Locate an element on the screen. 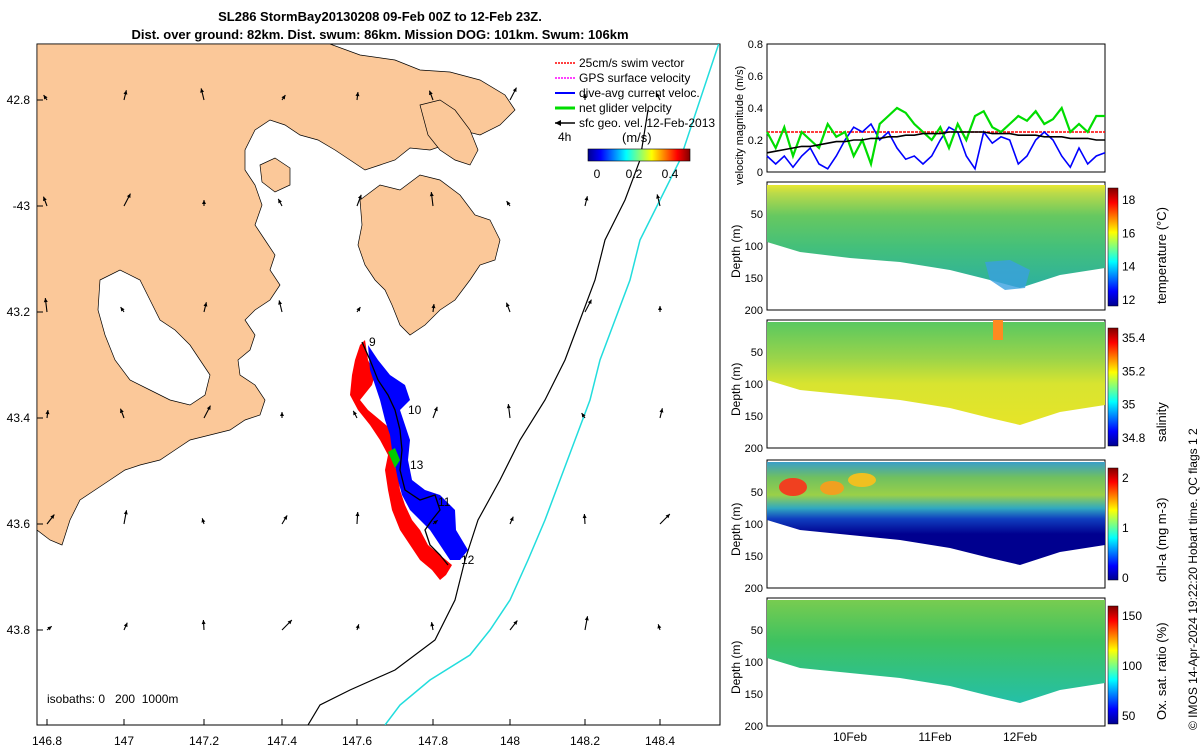 The height and width of the screenshot is (750, 1200). salinity-hotspot is located at coordinates (998, 330).